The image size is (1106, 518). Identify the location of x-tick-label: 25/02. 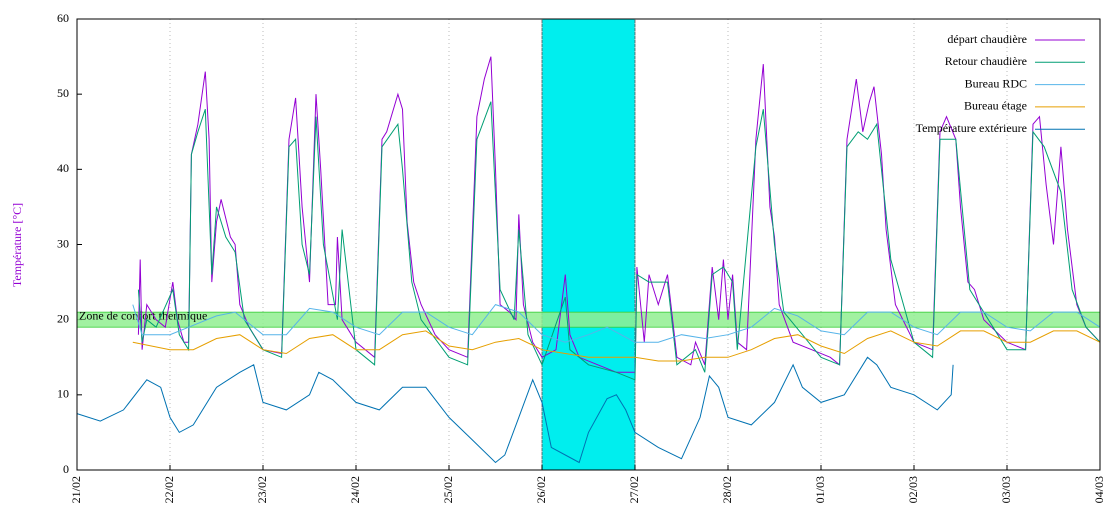
(448, 489).